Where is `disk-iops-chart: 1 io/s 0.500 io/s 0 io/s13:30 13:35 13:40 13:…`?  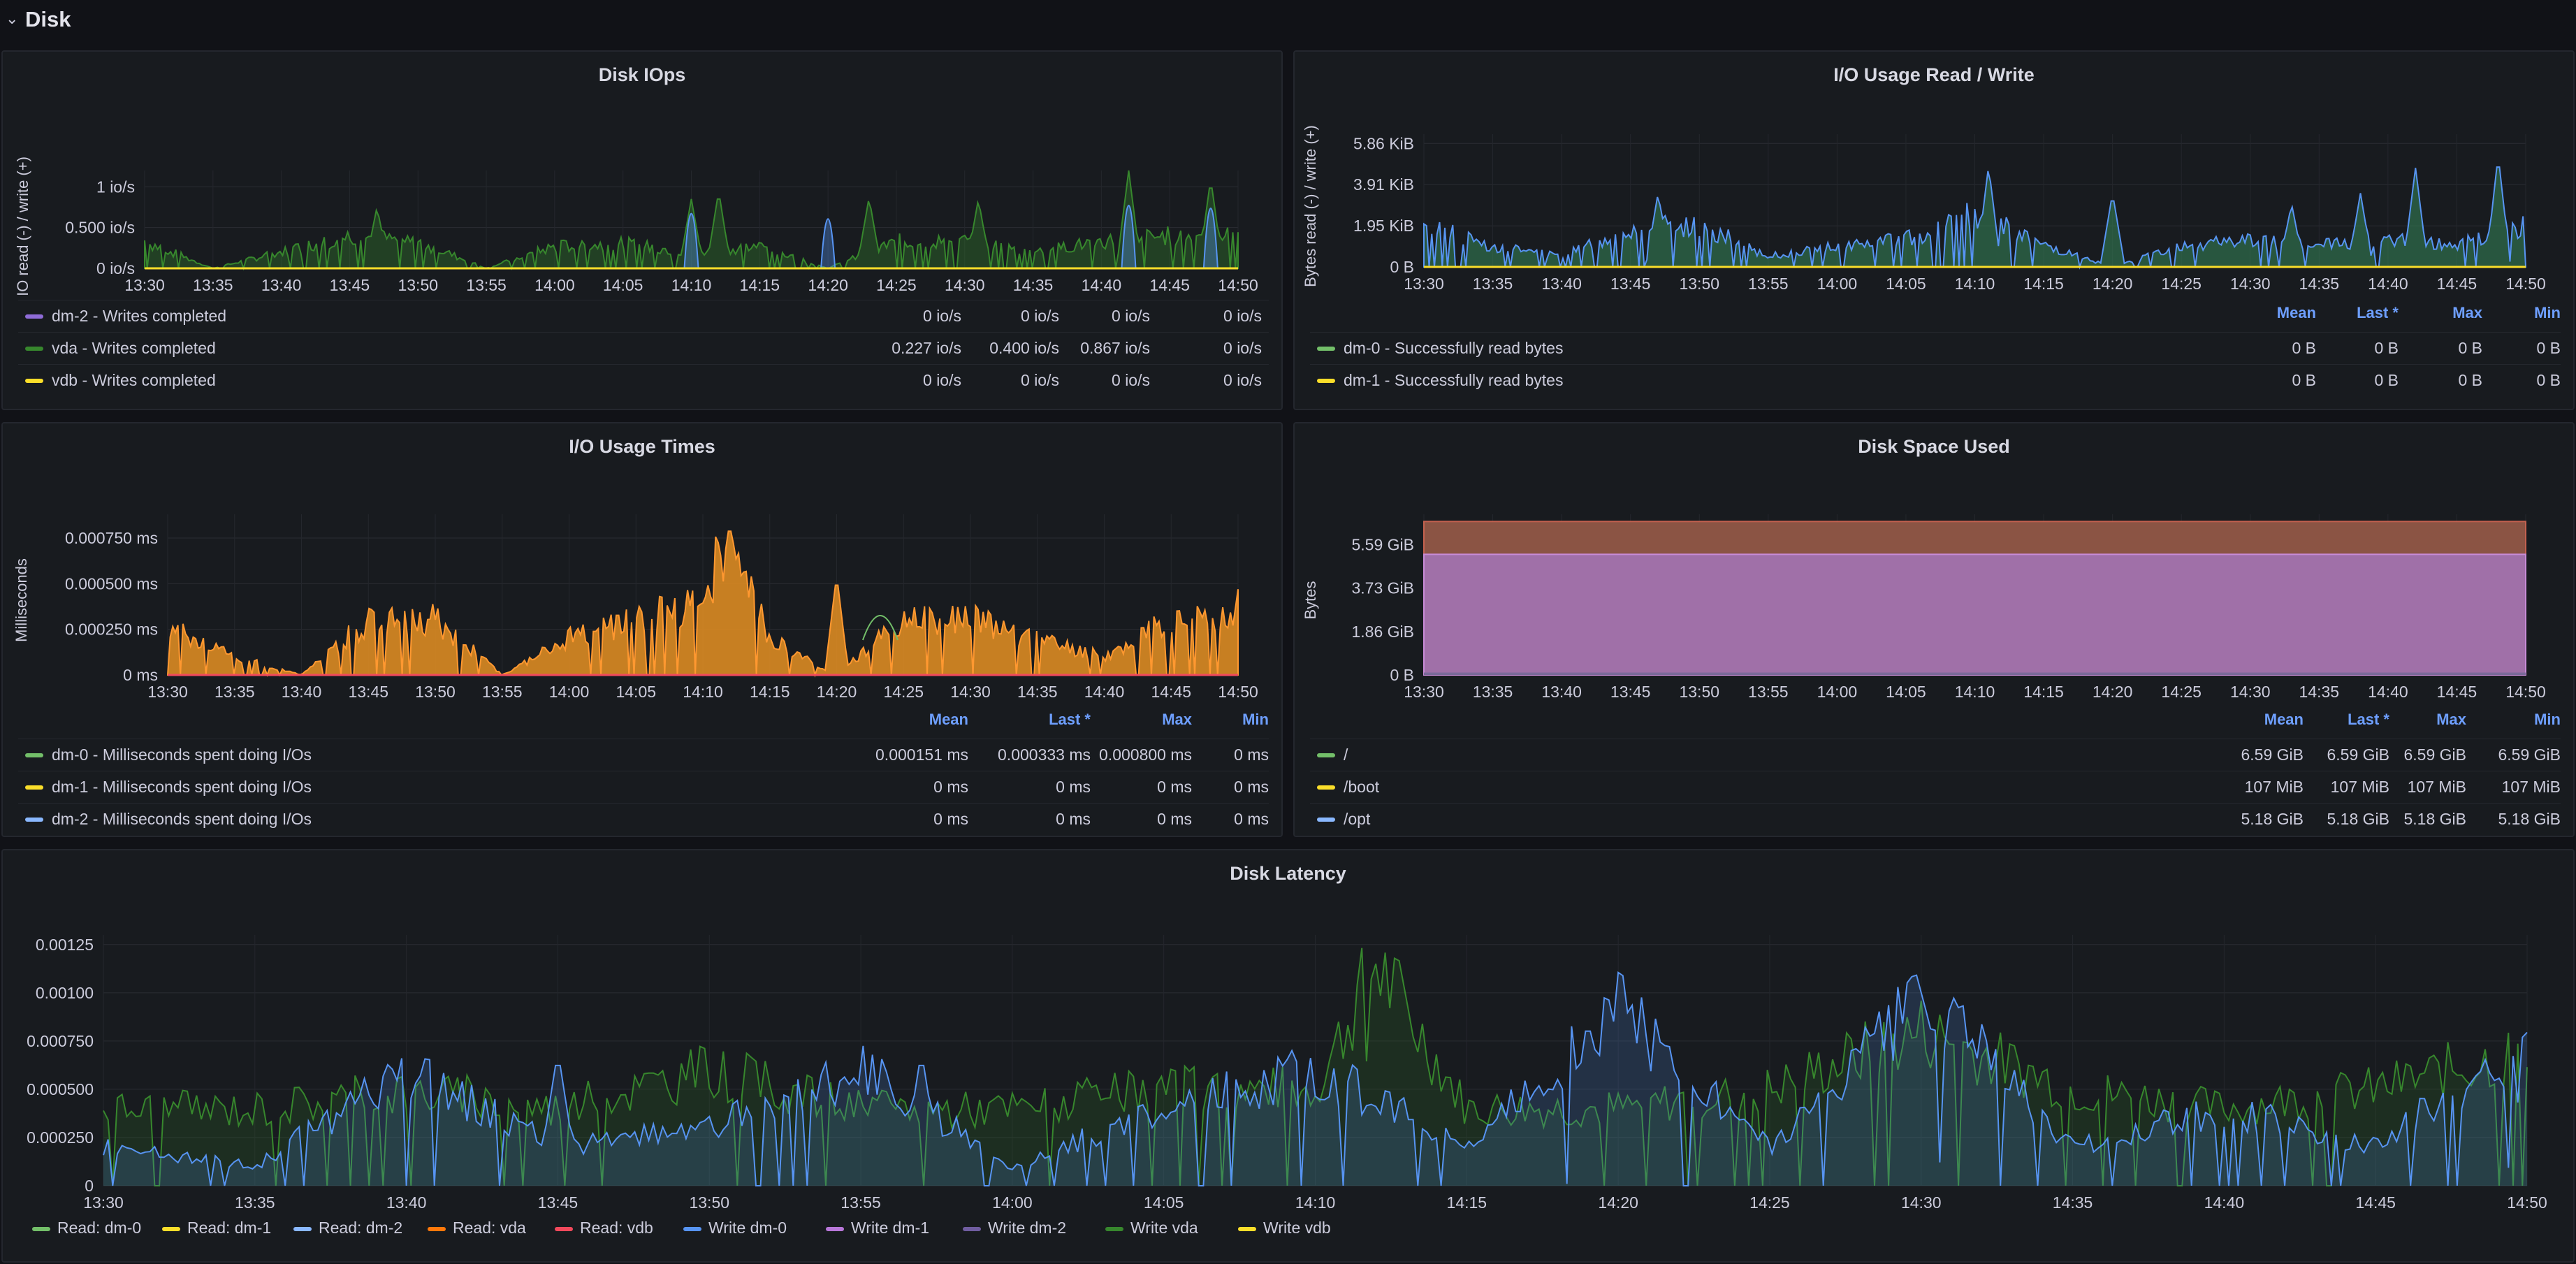
disk-iops-chart: 1 io/s 0.500 io/s 0 io/s13:30 13:35 13:40 13:… is located at coordinates (643, 177).